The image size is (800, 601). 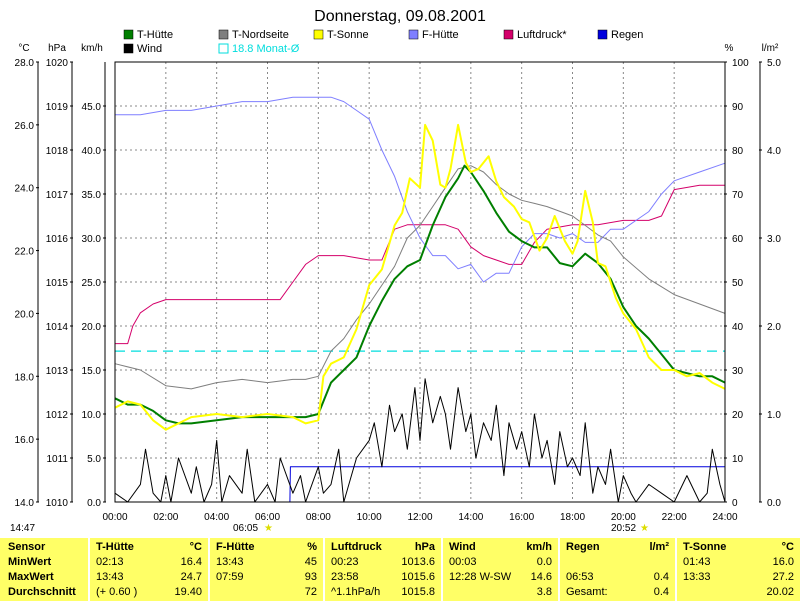 I want to click on corner-labels: 14:47 06:05 ★ 20:52 ★, so click(x=329, y=528).